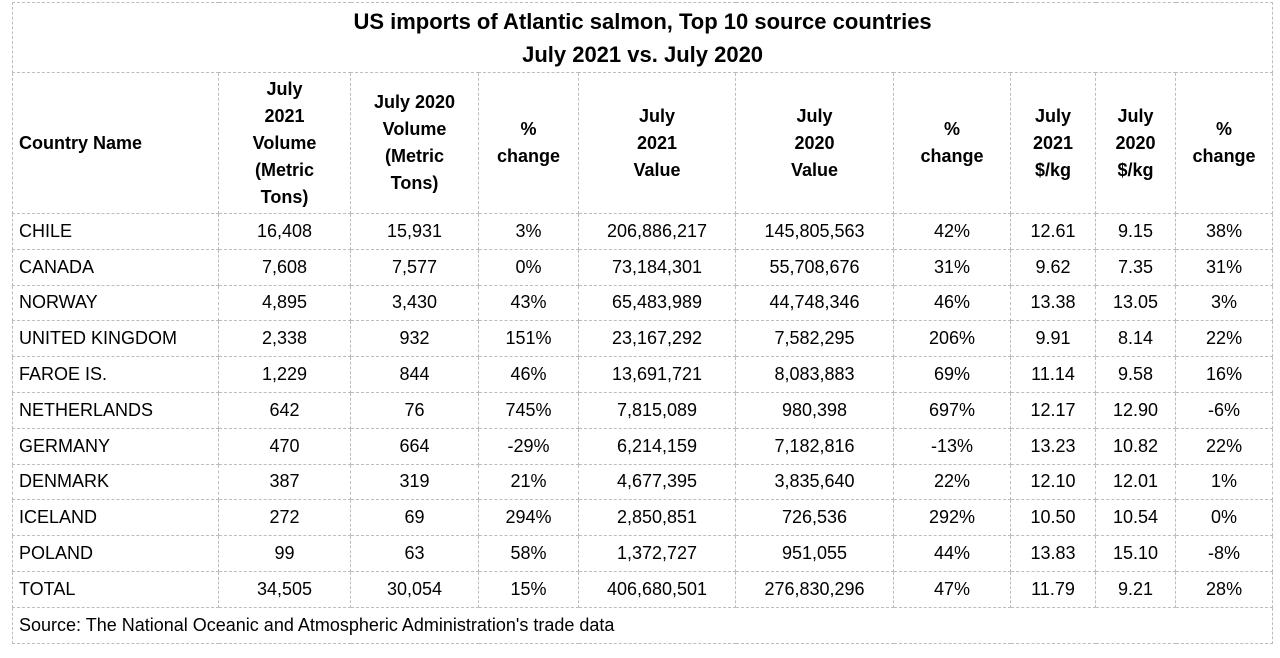  Describe the element at coordinates (284, 589) in the screenshot. I see `value-cell: 34,505` at that location.